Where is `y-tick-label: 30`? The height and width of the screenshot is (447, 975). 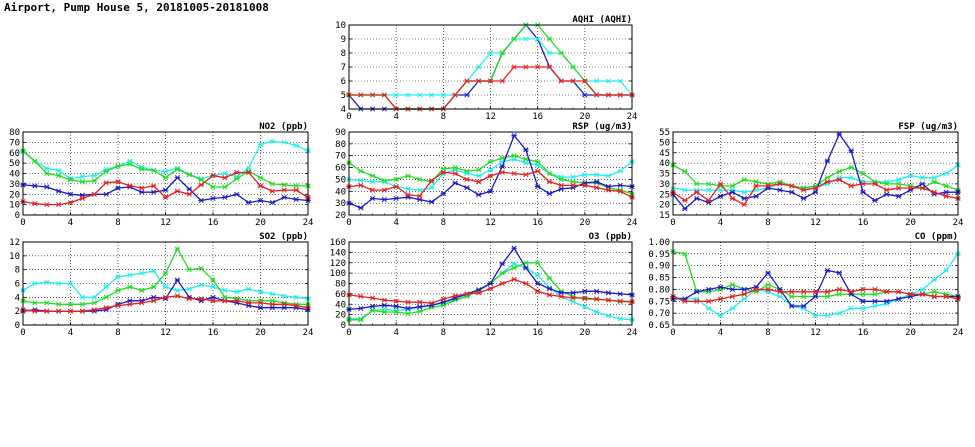 y-tick-label: 30 is located at coordinates (14, 185).